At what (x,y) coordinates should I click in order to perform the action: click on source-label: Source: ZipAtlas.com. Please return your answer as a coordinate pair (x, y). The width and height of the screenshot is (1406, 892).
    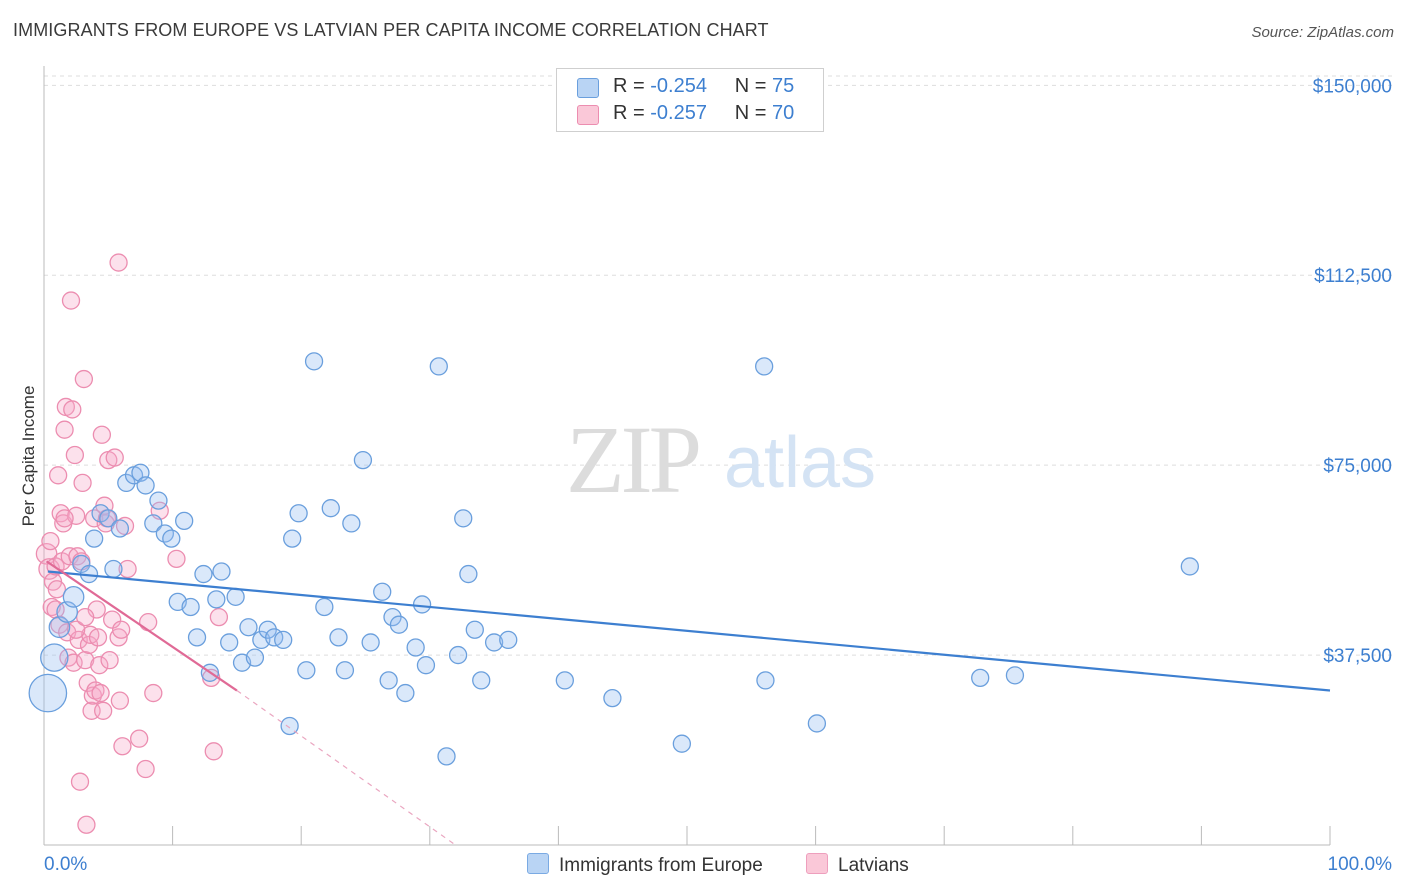
    Looking at the image, I should click on (1322, 32).